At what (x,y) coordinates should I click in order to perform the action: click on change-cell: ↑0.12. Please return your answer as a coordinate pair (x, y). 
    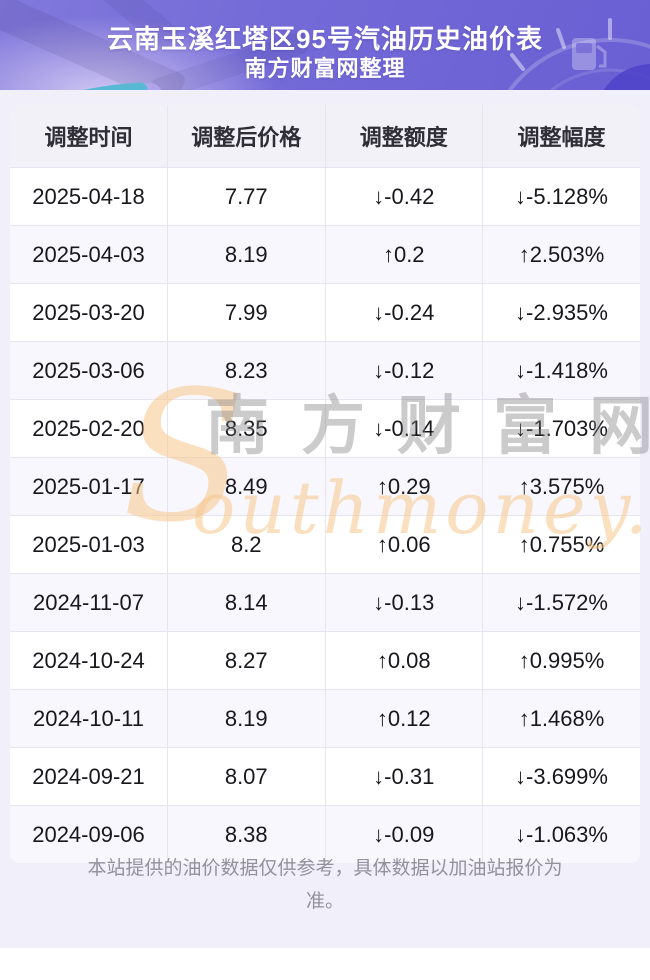
    Looking at the image, I should click on (404, 718).